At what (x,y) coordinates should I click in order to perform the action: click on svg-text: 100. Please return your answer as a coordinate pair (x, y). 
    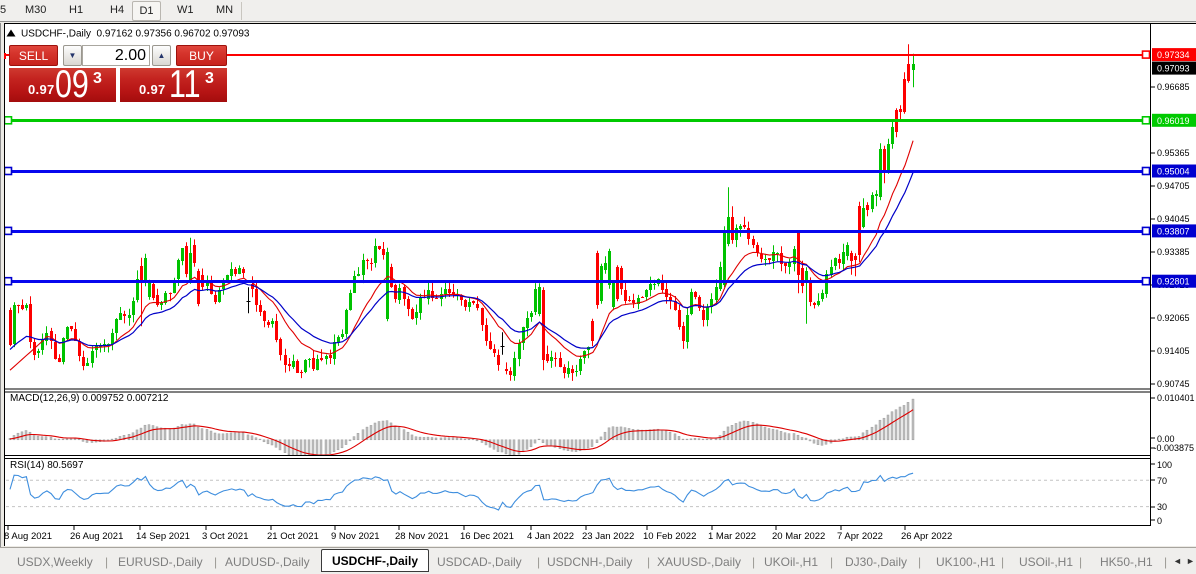
    Looking at the image, I should click on (1164, 465).